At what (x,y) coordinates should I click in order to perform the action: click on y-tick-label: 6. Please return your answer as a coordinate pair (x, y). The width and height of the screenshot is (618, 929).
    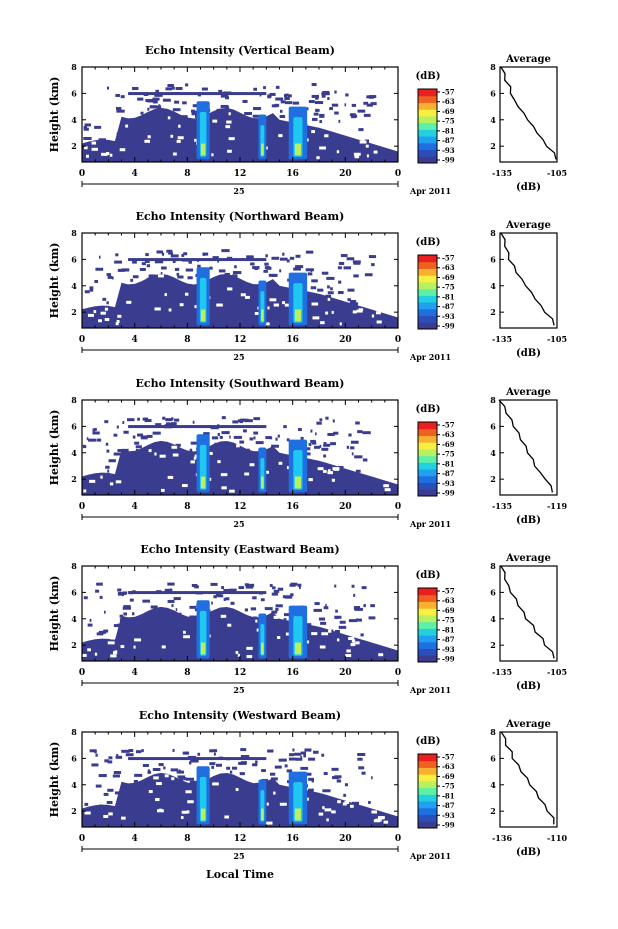
    Looking at the image, I should click on (74, 93).